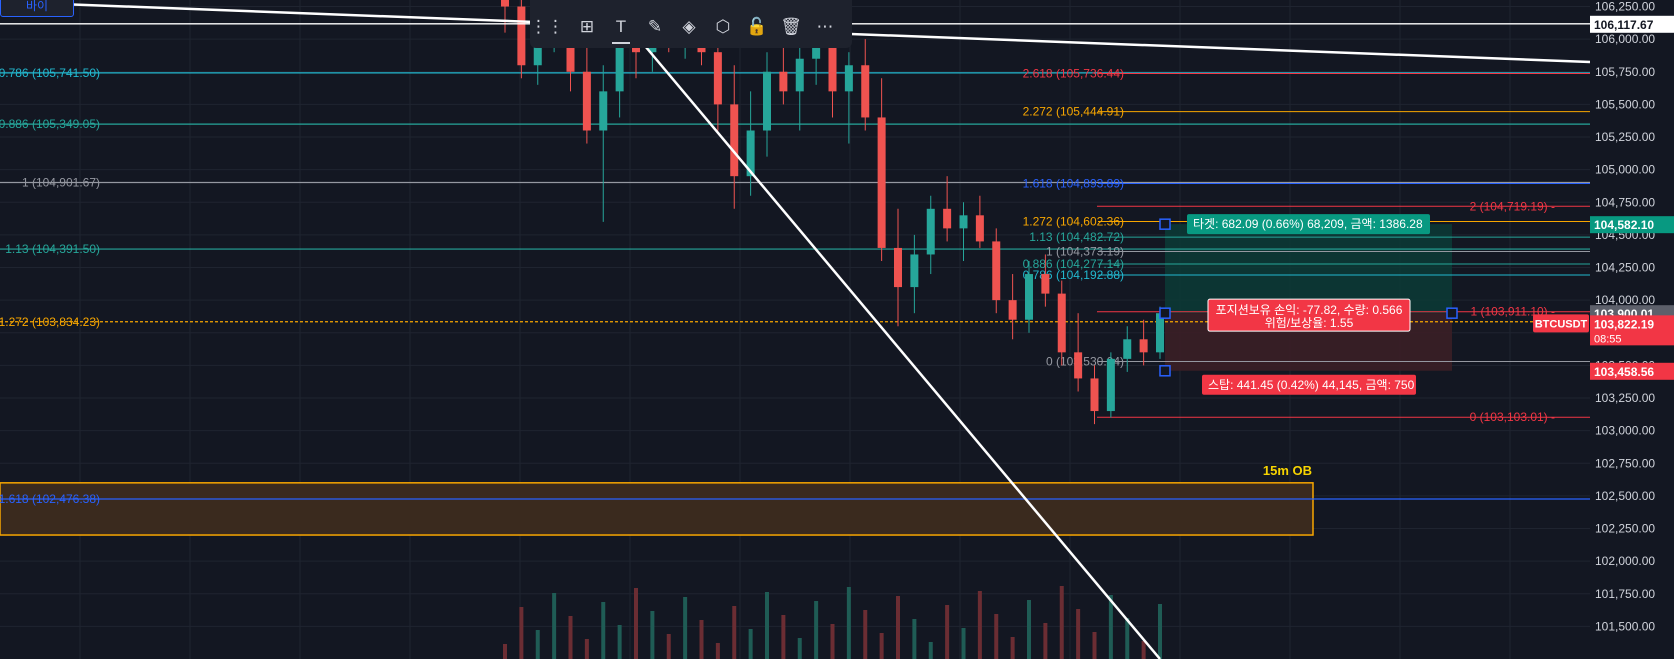  Describe the element at coordinates (50, 124) in the screenshot. I see `fib-label-left: 0.886 (105,349.05)` at that location.